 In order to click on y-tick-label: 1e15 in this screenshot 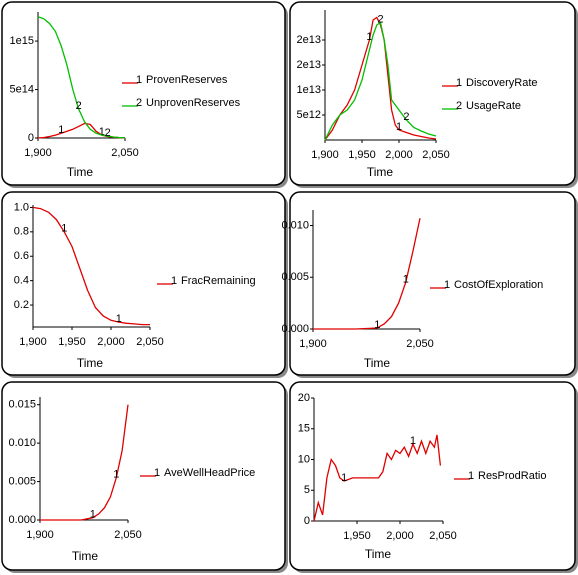, I will do `click(22, 41)`.